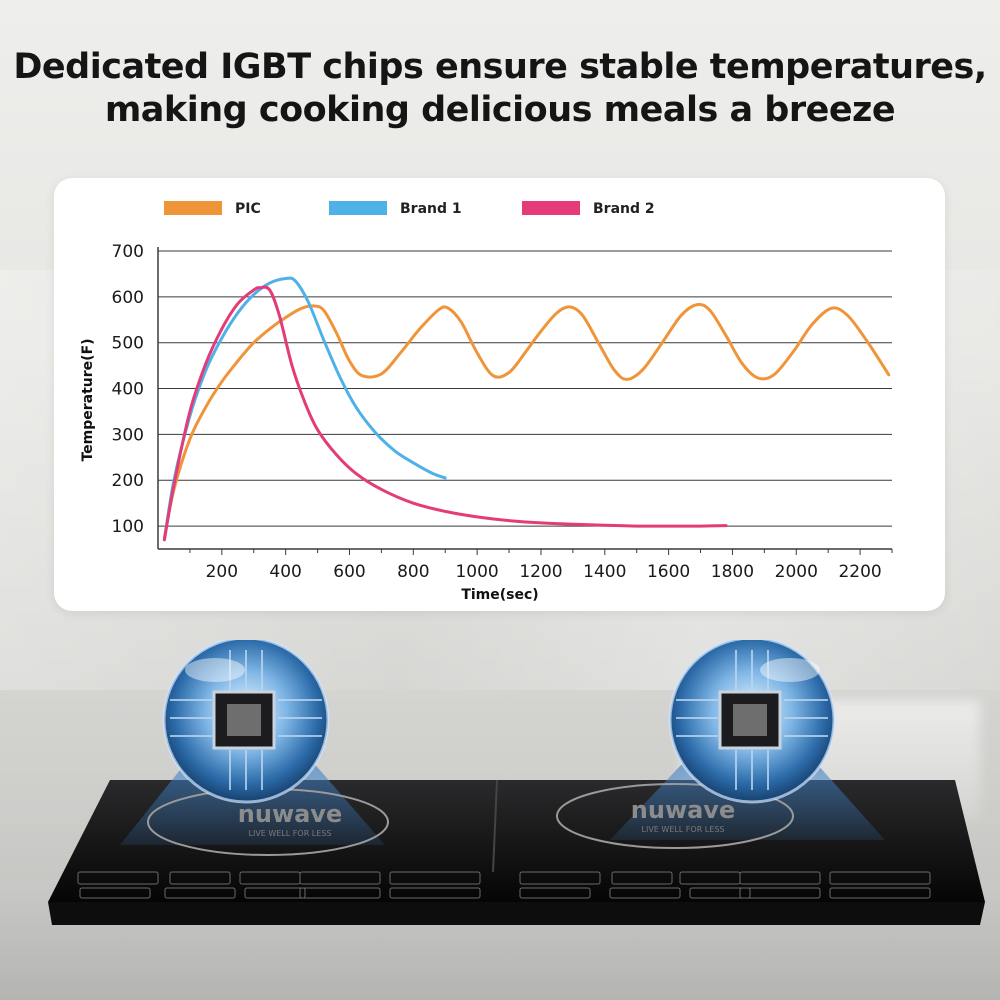 The height and width of the screenshot is (1000, 1000). I want to click on legend-label: Brand 2, so click(624, 209).